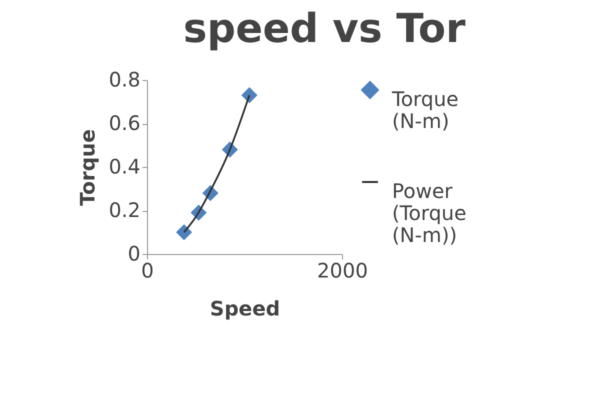 This screenshot has width=604, height=412. What do you see at coordinates (88, 167) in the screenshot?
I see `y-axis-title: Torque` at bounding box center [88, 167].